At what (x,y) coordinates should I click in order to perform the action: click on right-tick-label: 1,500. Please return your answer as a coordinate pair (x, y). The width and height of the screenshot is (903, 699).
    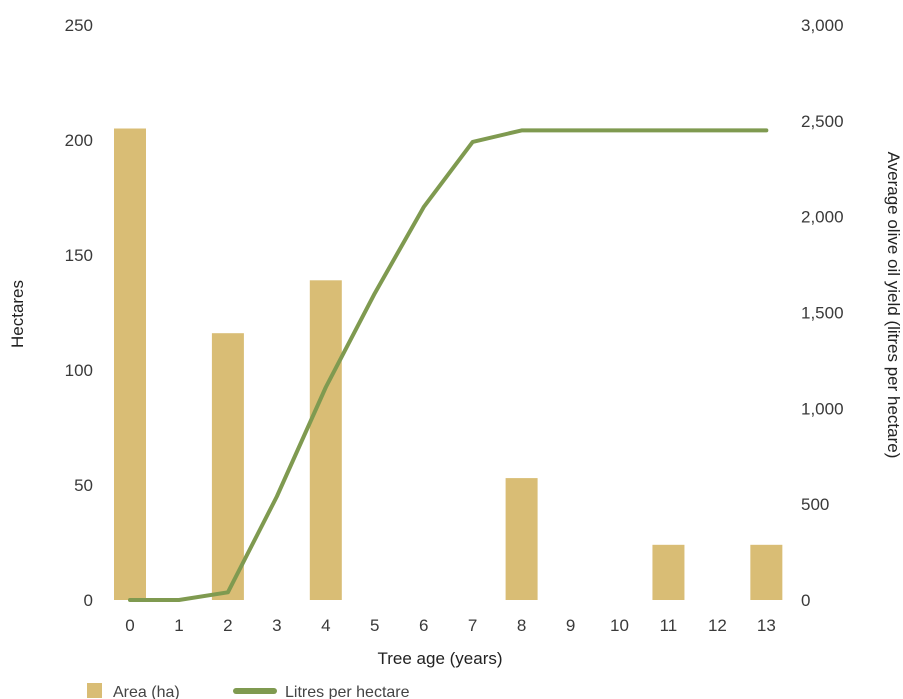
    Looking at the image, I should click on (822, 313).